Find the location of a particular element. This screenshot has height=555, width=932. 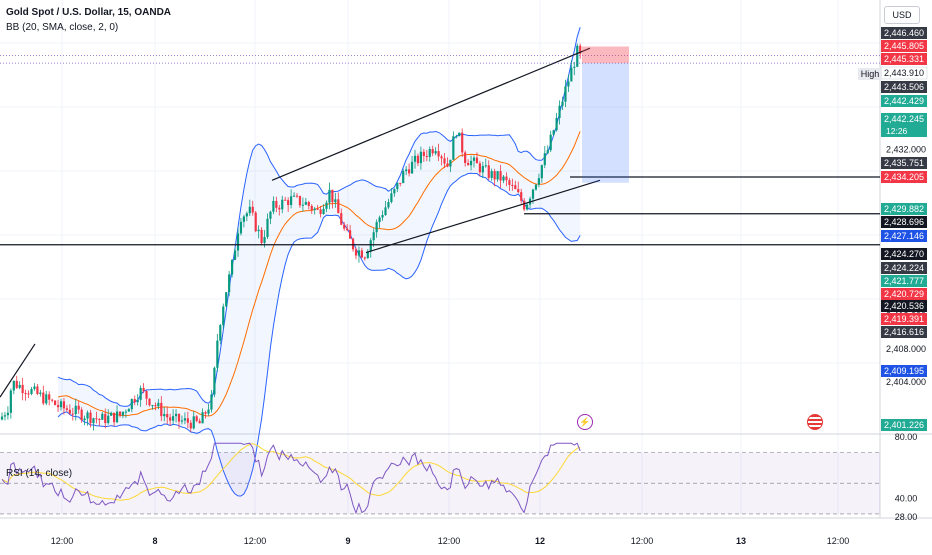

rsi-line is located at coordinates (291, 478).